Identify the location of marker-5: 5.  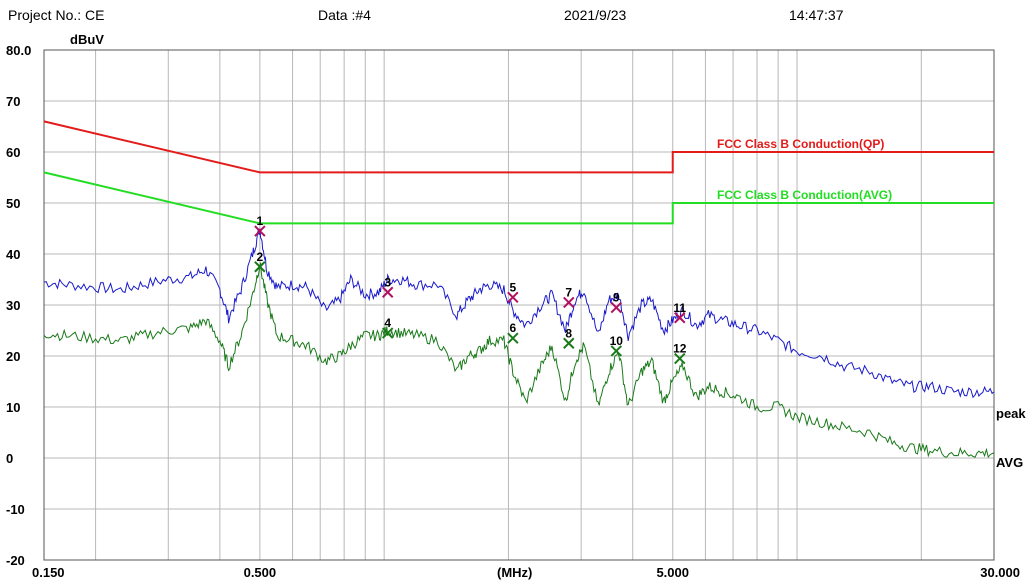
(513, 292).